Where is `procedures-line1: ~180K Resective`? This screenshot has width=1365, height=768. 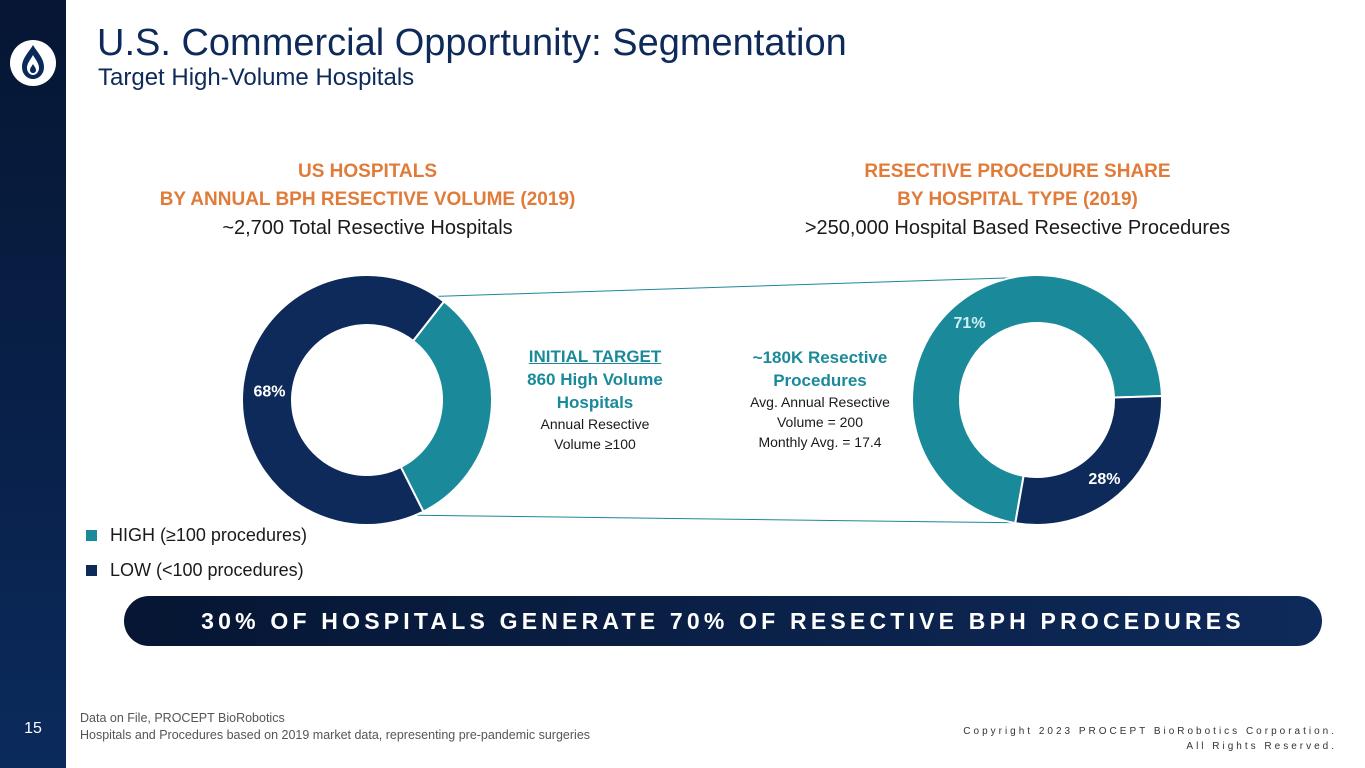
procedures-line1: ~180K Resective is located at coordinates (820, 357).